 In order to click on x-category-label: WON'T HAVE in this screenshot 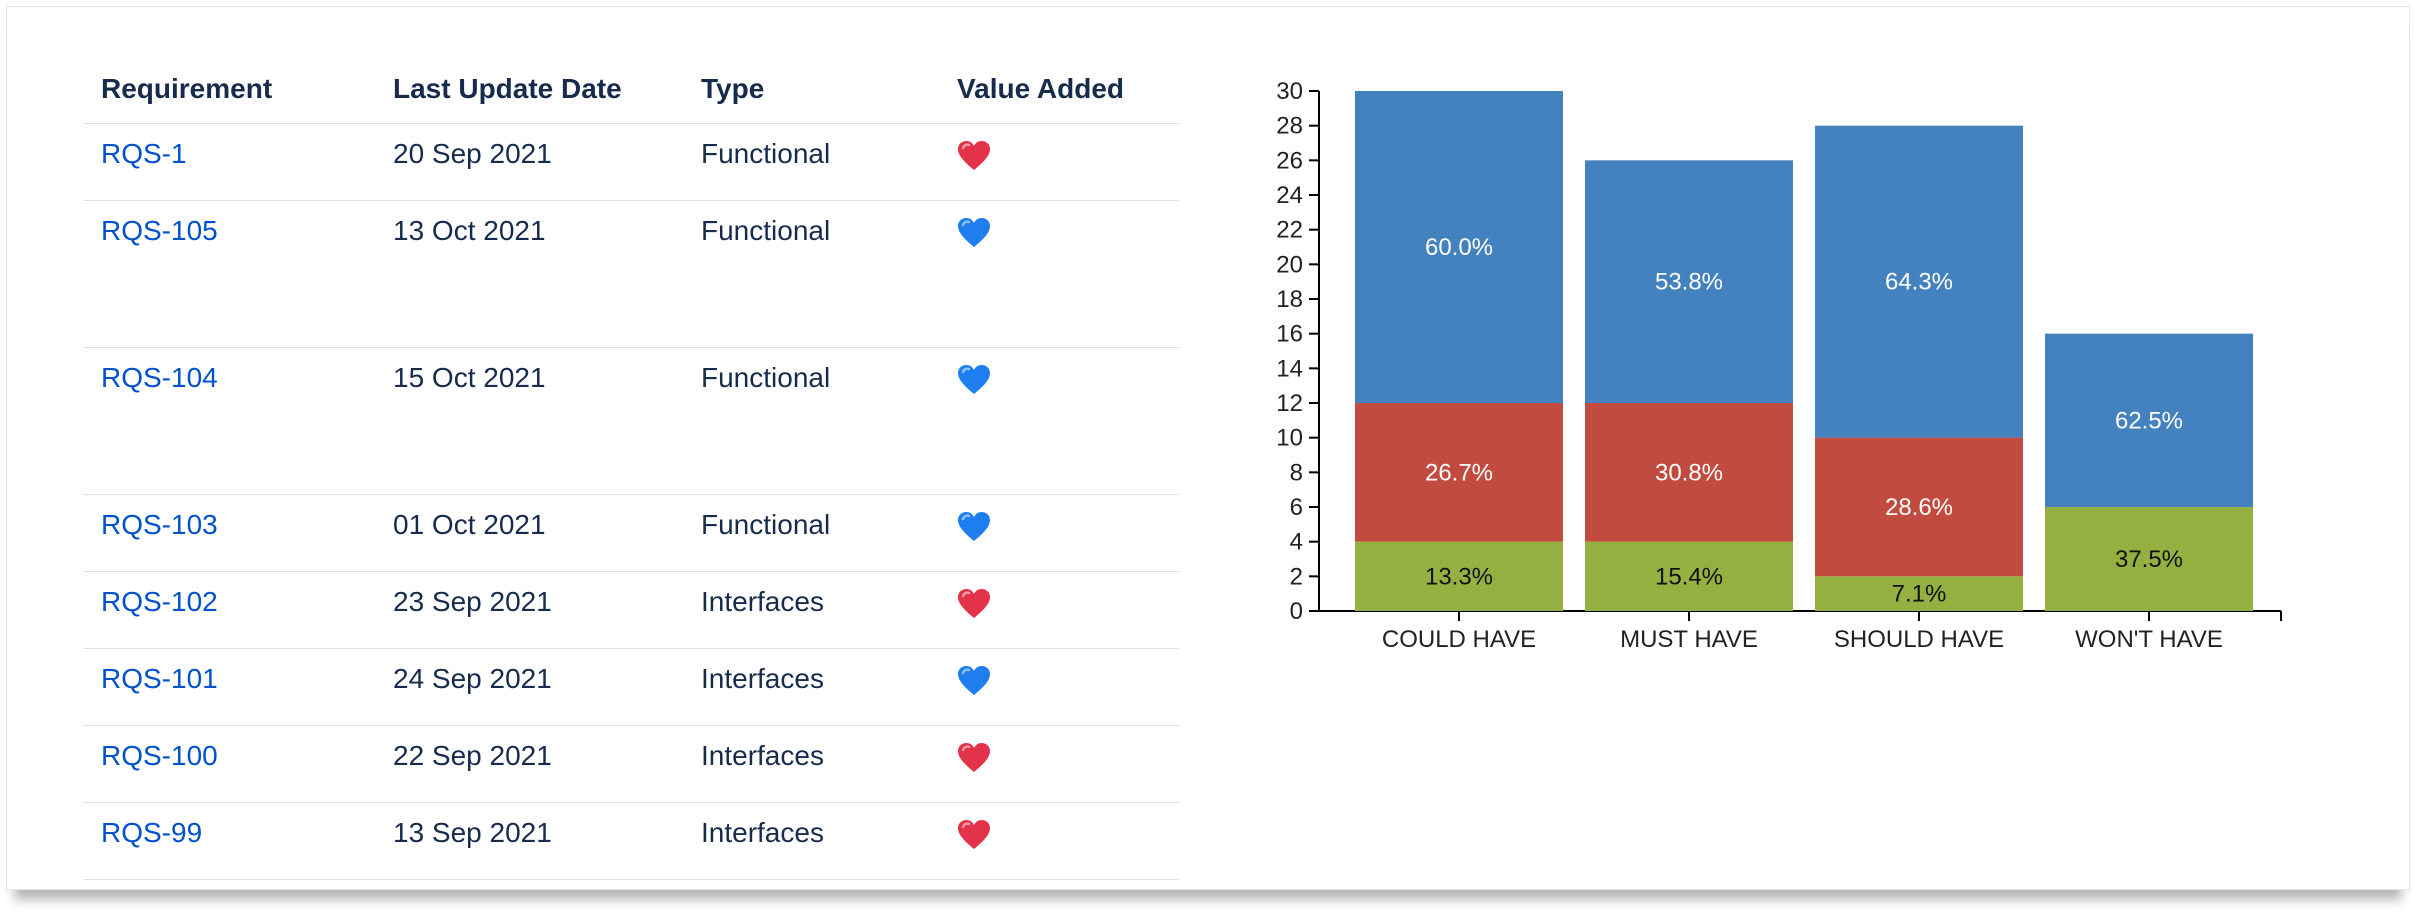, I will do `click(2149, 639)`.